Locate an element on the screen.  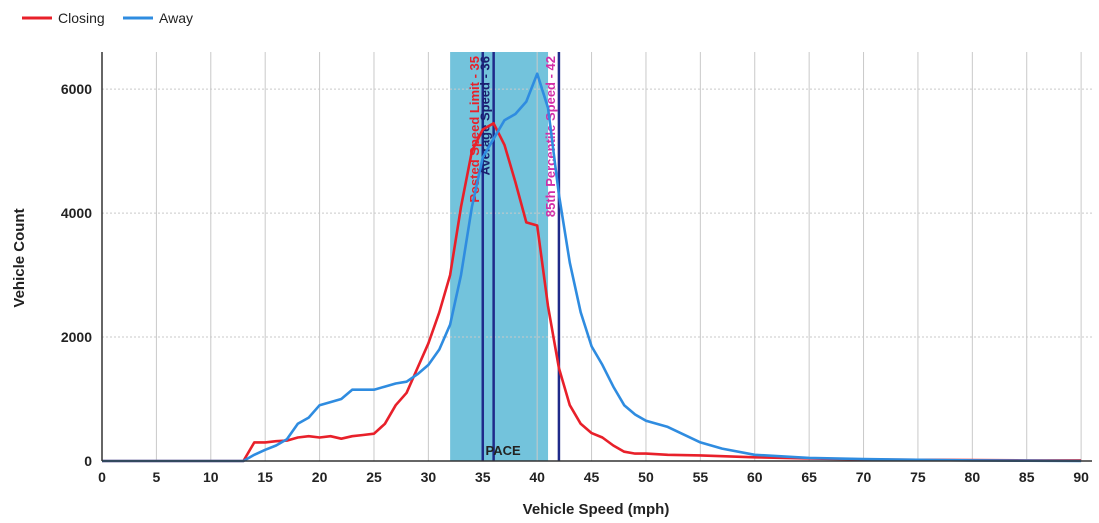
x-tick-label: 10 is located at coordinates (211, 477).